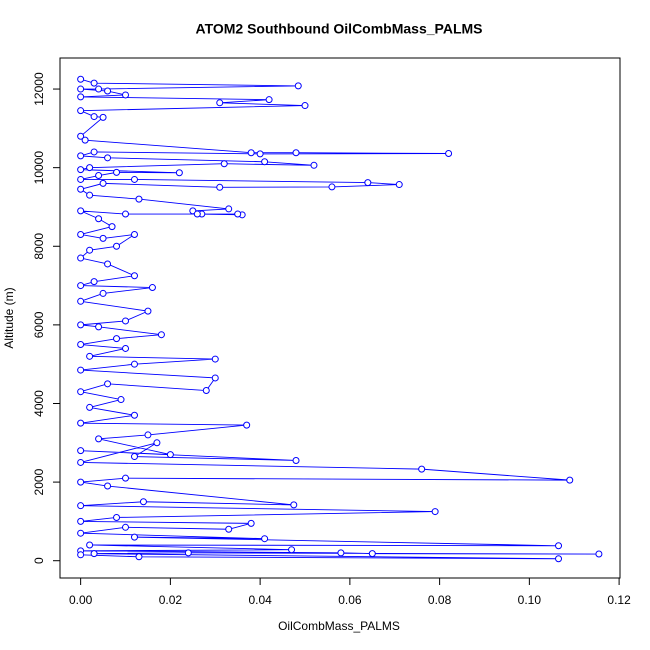 Image resolution: width=650 pixels, height=650 pixels. What do you see at coordinates (39, 403) in the screenshot?
I see `y-tick-label: 4000` at bounding box center [39, 403].